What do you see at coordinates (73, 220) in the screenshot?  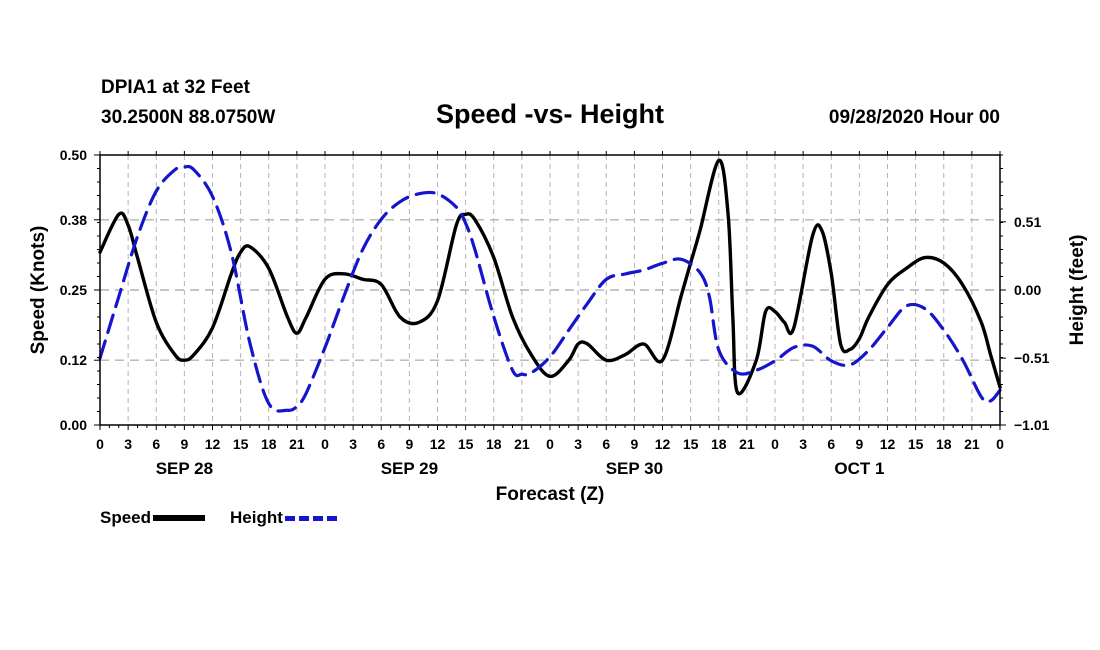 I see `y-tick-label: 0.38` at bounding box center [73, 220].